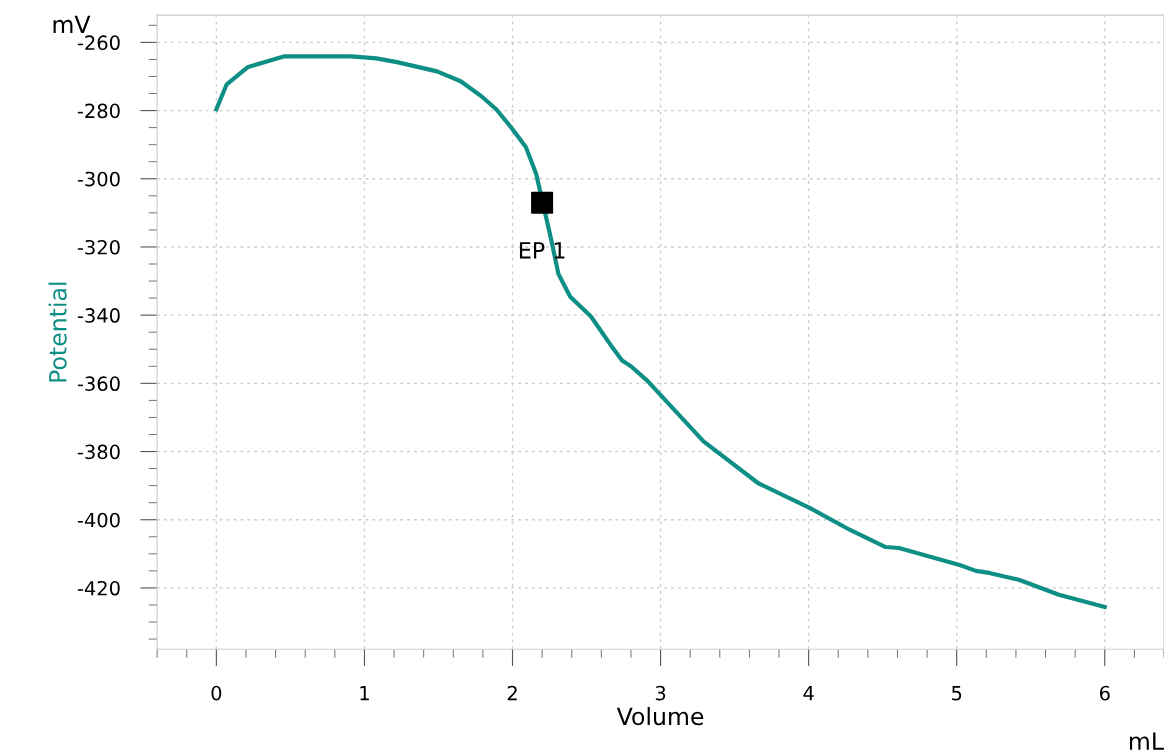  What do you see at coordinates (957, 693) in the screenshot?
I see `x-tick-label: 5` at bounding box center [957, 693].